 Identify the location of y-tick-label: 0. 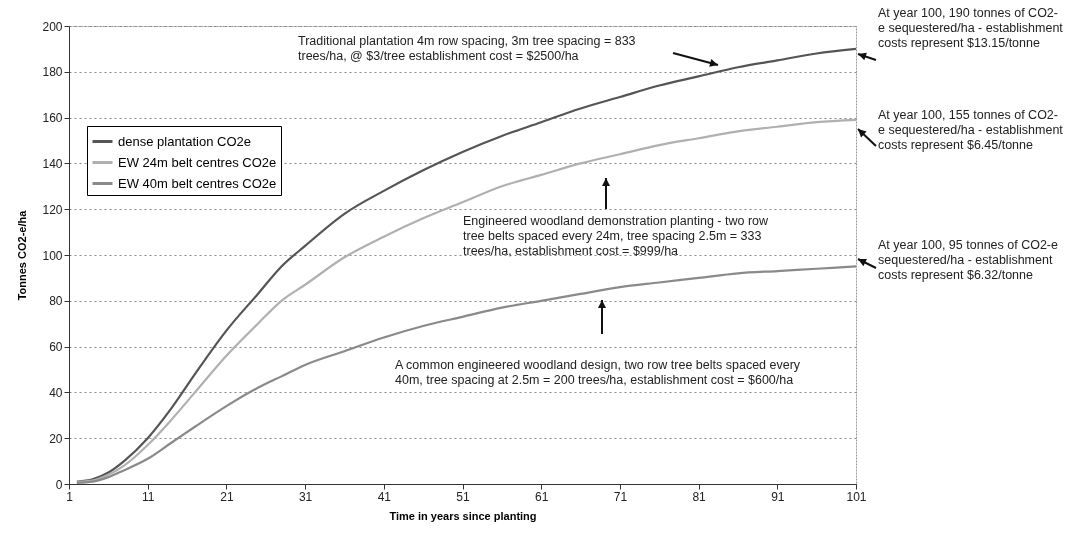
(59, 484).